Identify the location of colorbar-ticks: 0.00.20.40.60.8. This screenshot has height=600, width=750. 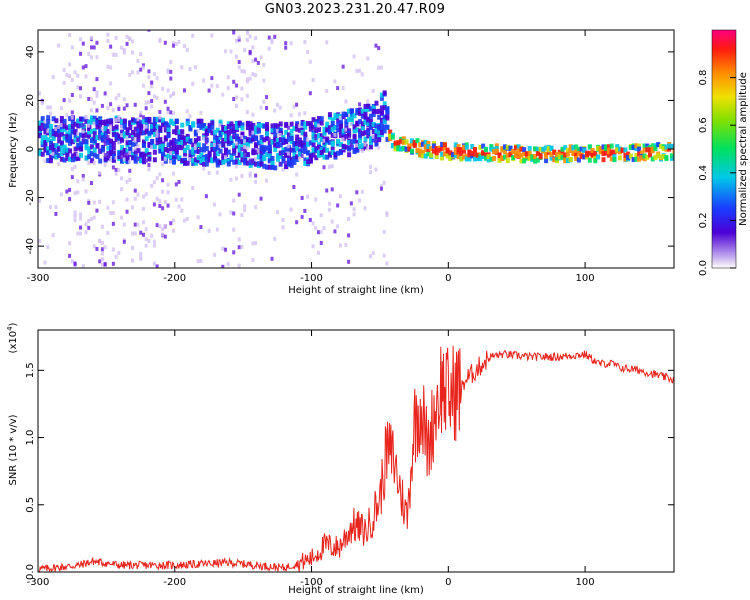
(717, 173).